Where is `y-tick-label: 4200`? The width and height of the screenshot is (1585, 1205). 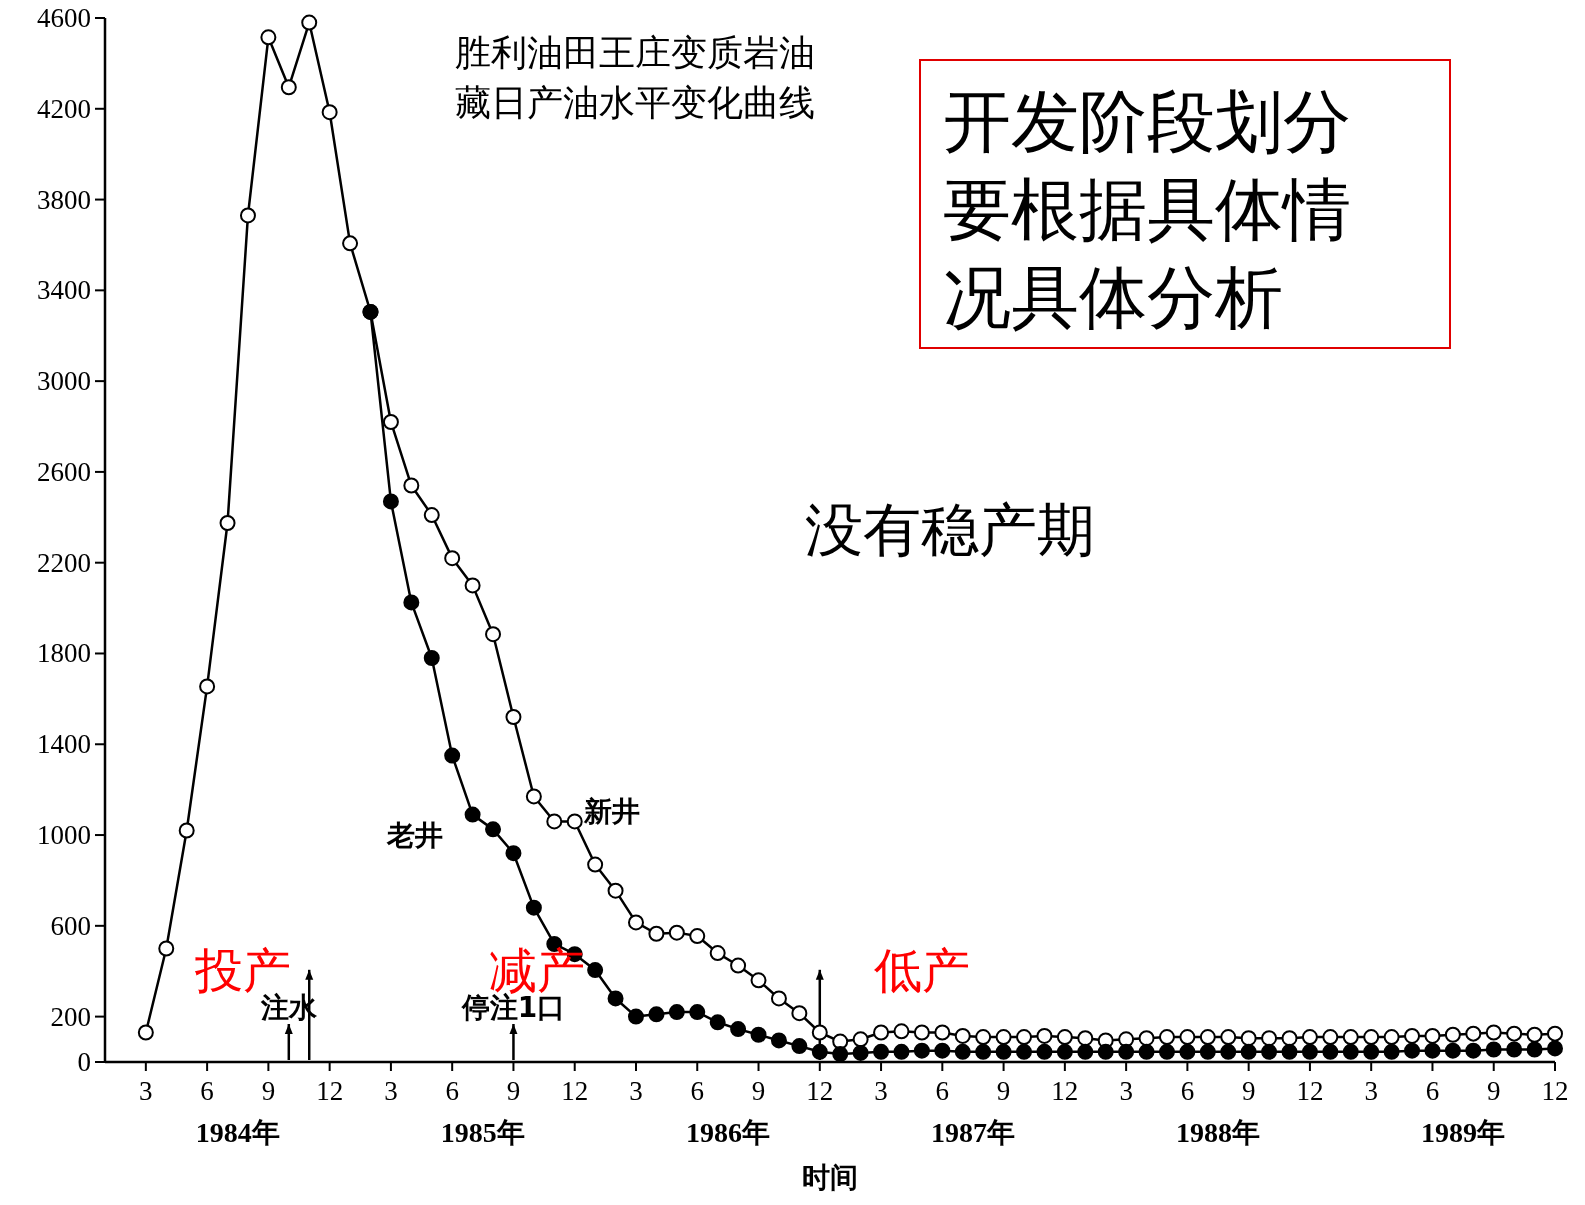
y-tick-label: 4200 is located at coordinates (64, 108).